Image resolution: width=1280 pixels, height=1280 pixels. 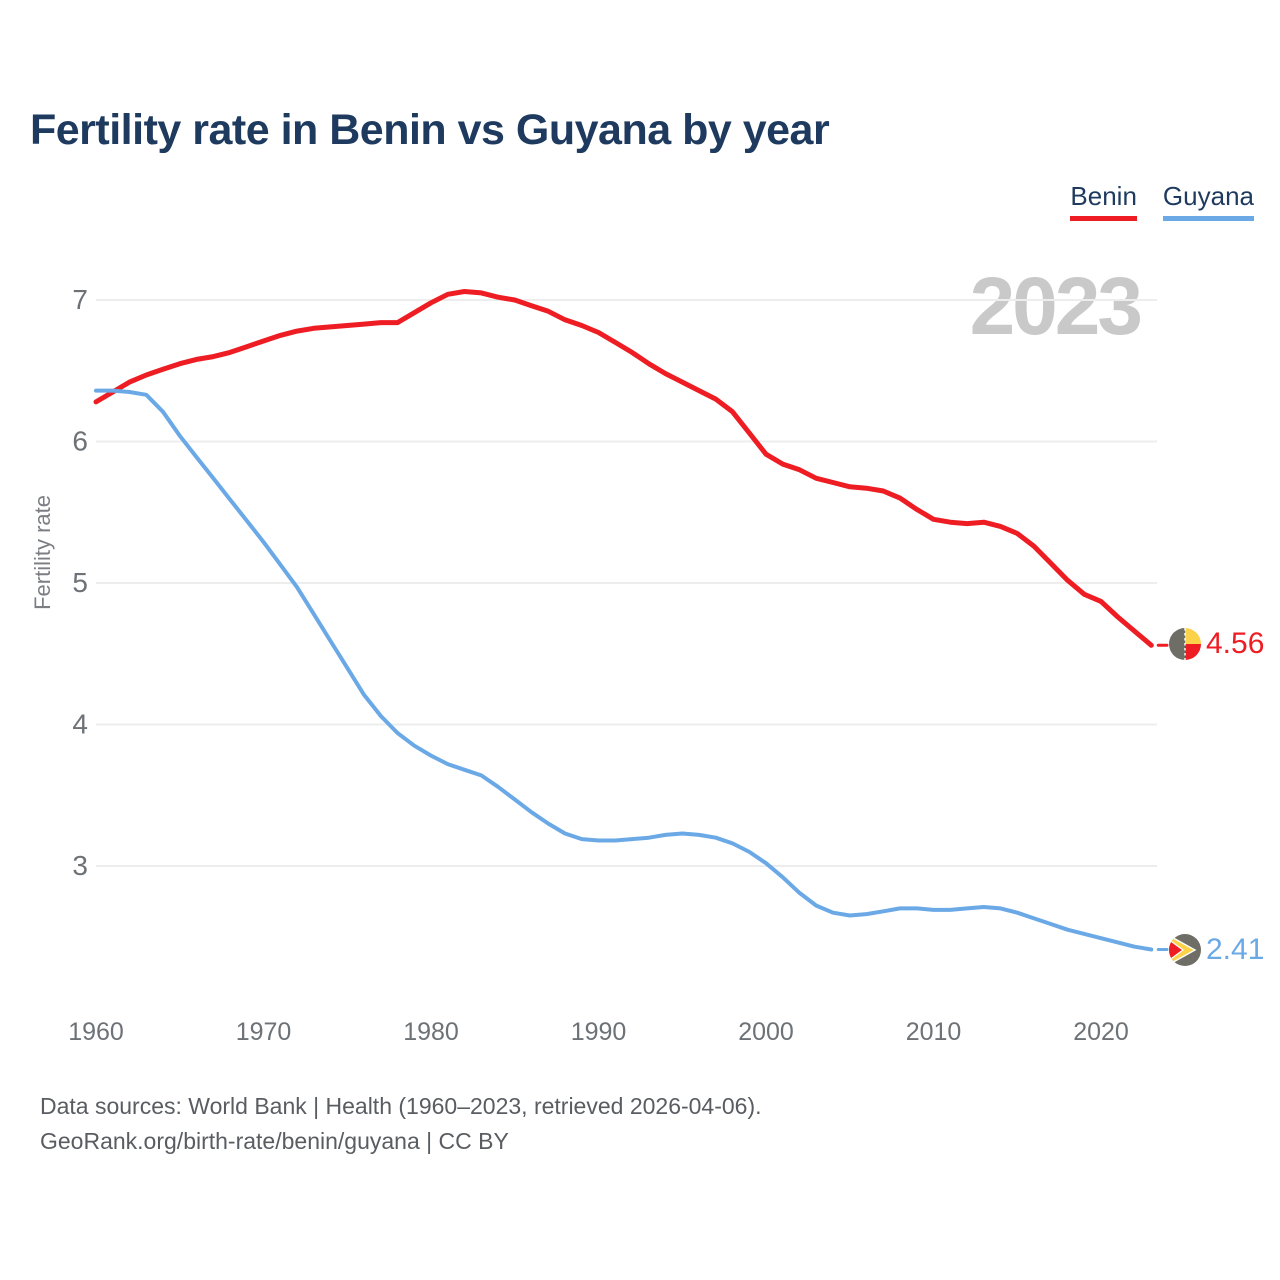 What do you see at coordinates (599, 1032) in the screenshot?
I see `x-tick-label: 1990` at bounding box center [599, 1032].